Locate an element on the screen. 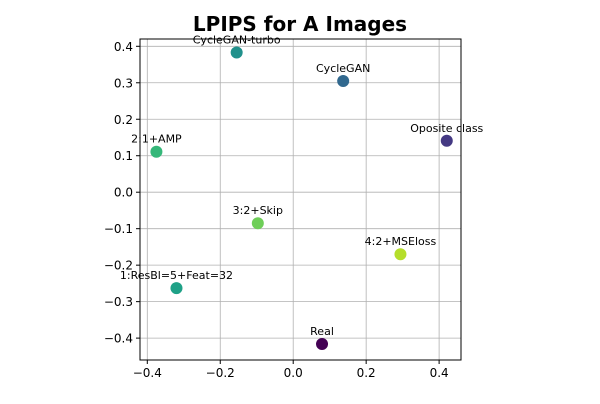 This screenshot has height=404, width=600. data-point-label: Real is located at coordinates (322, 331).